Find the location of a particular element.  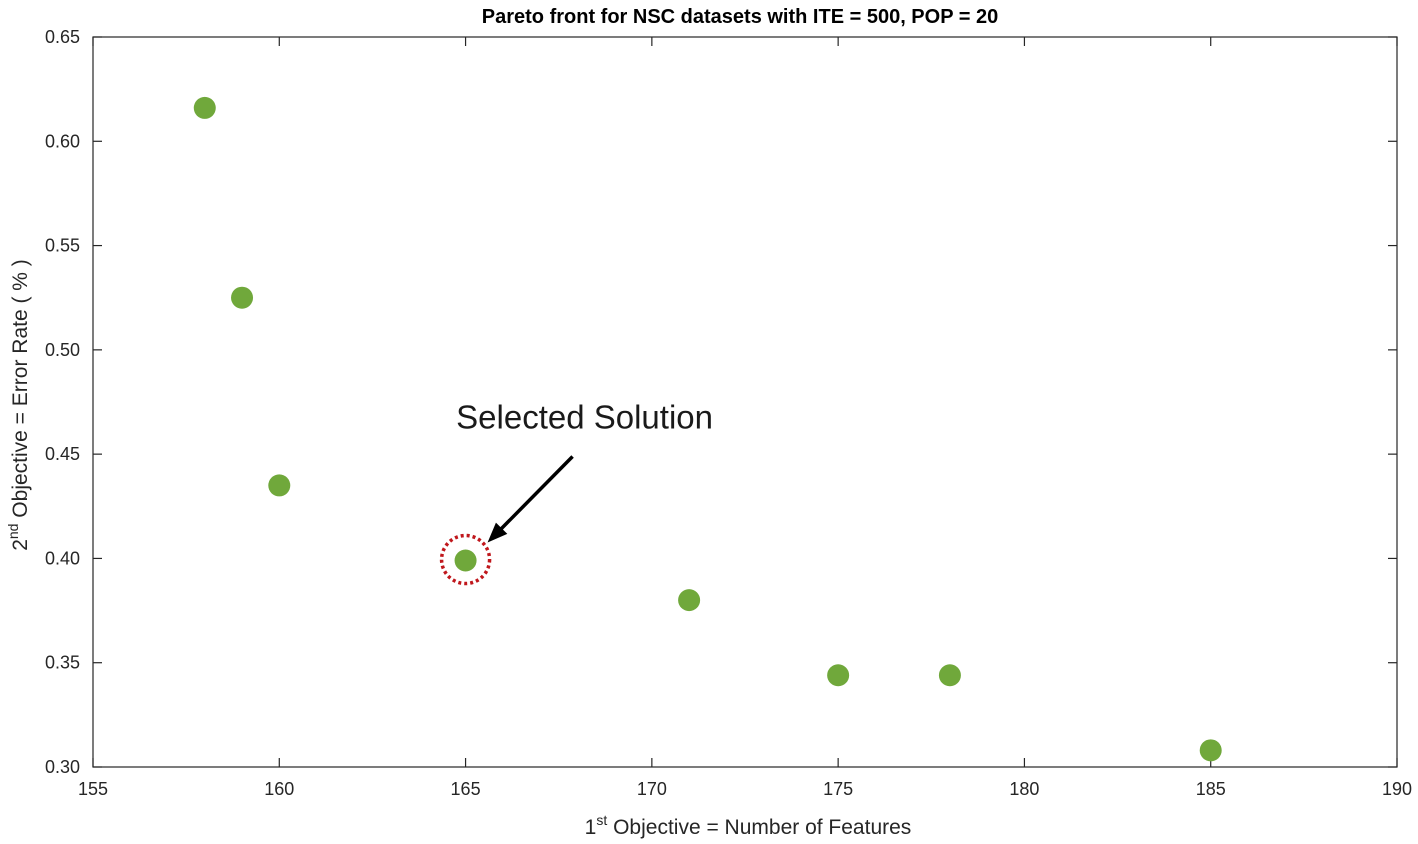

selected-solution-highlight-ring is located at coordinates (465, 559).